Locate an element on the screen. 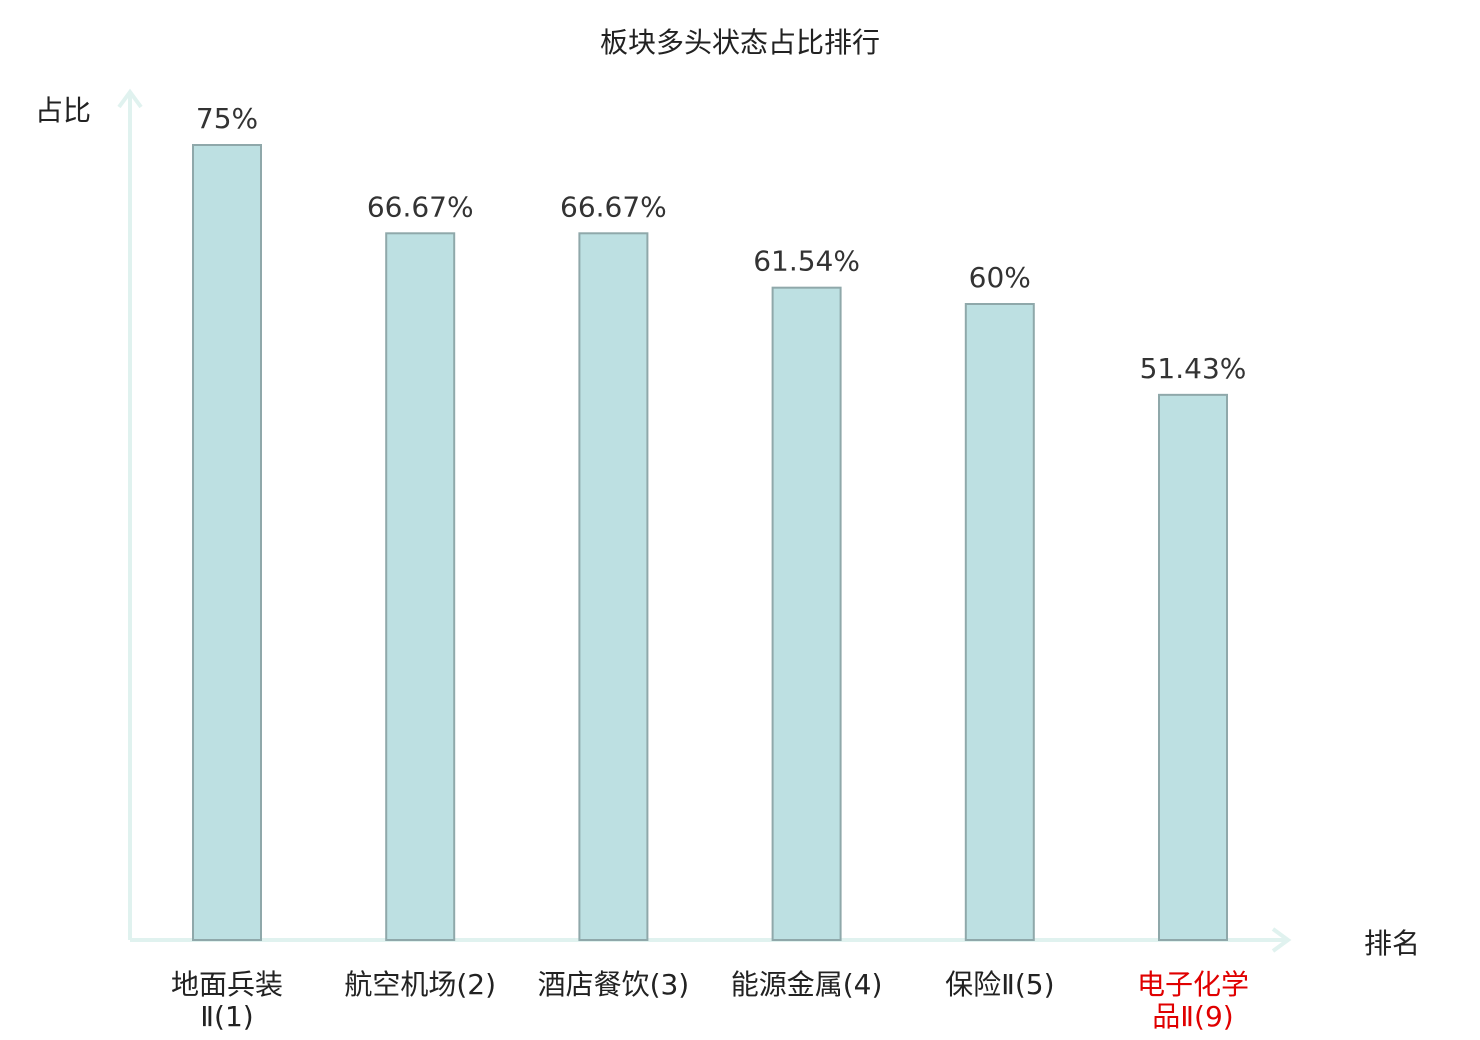  x-axis-arrow is located at coordinates (1281, 940).